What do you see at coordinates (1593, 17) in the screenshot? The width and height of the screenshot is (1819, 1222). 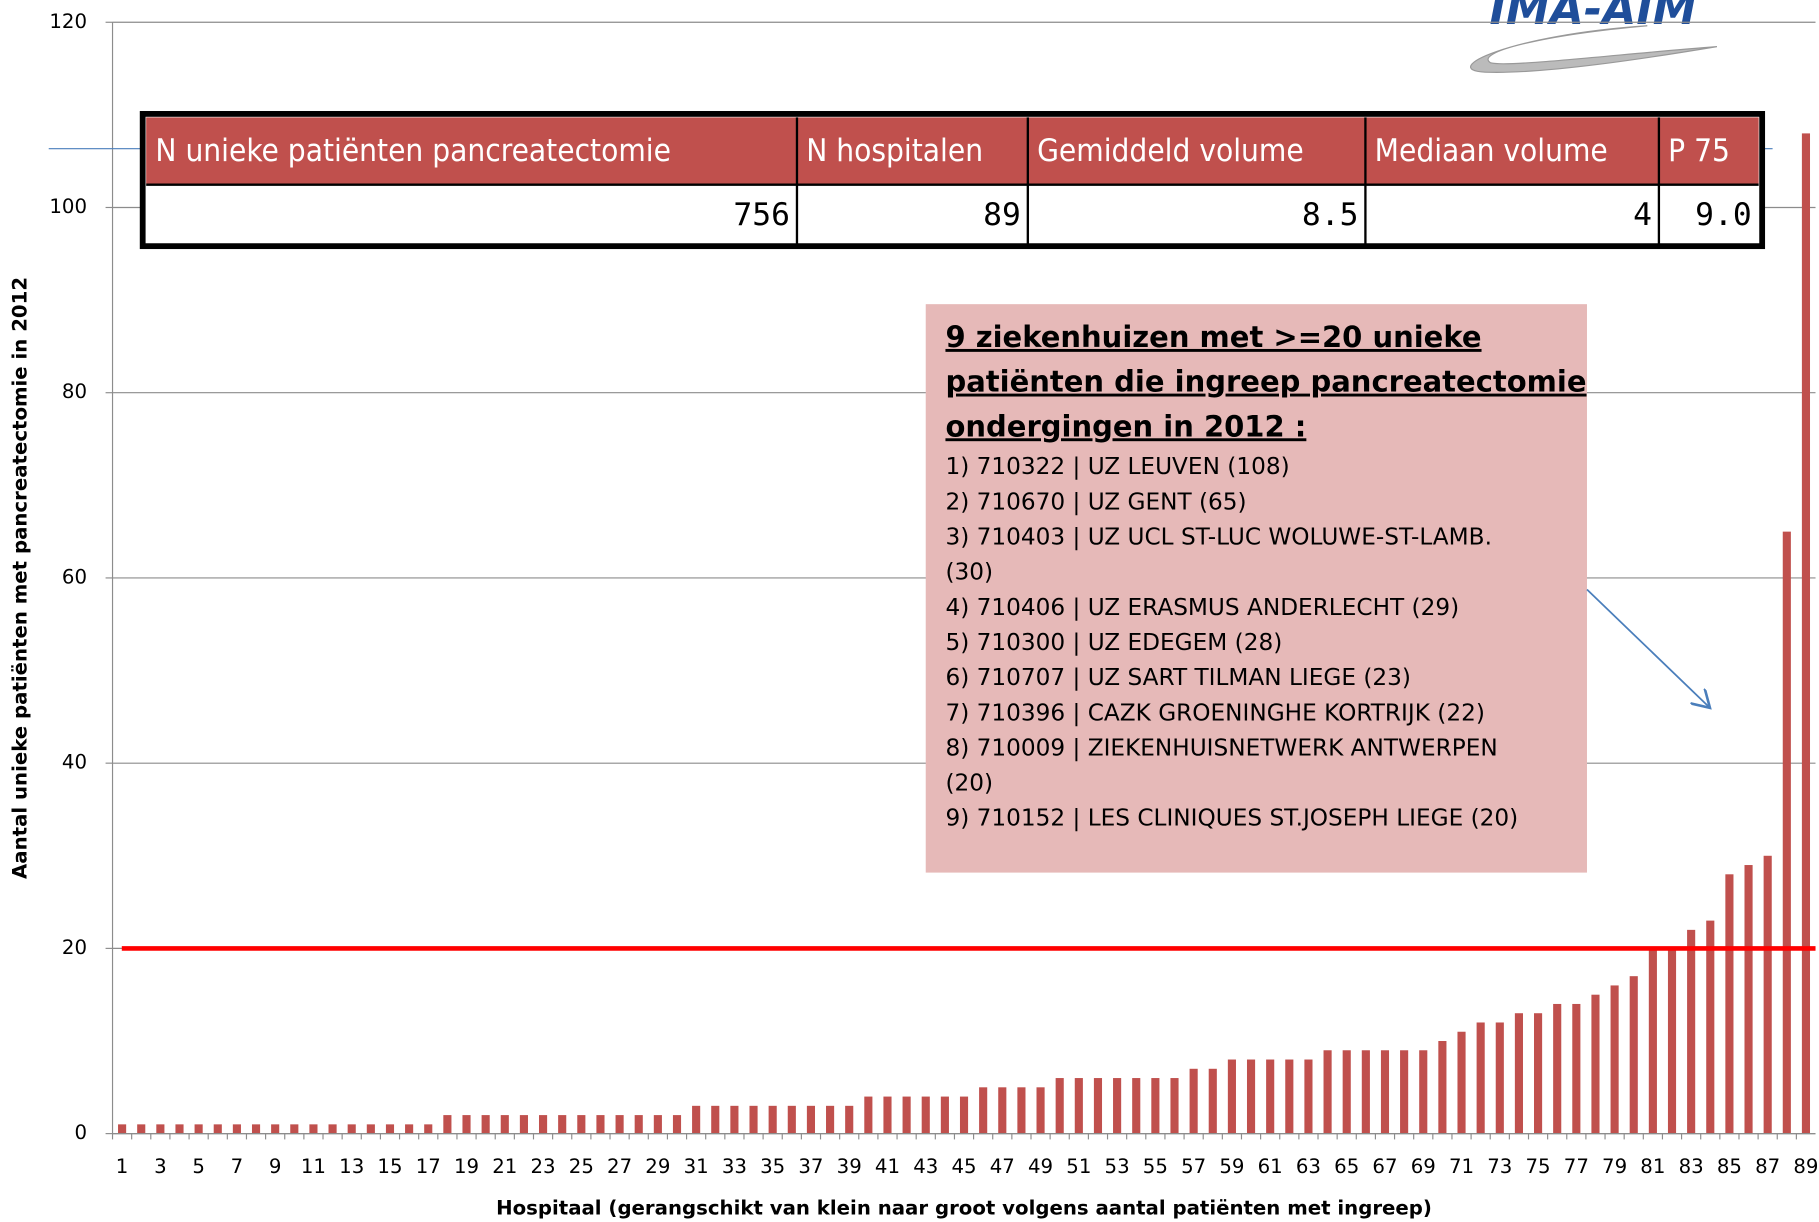 I see `logo-text: IMA-AIM` at bounding box center [1593, 17].